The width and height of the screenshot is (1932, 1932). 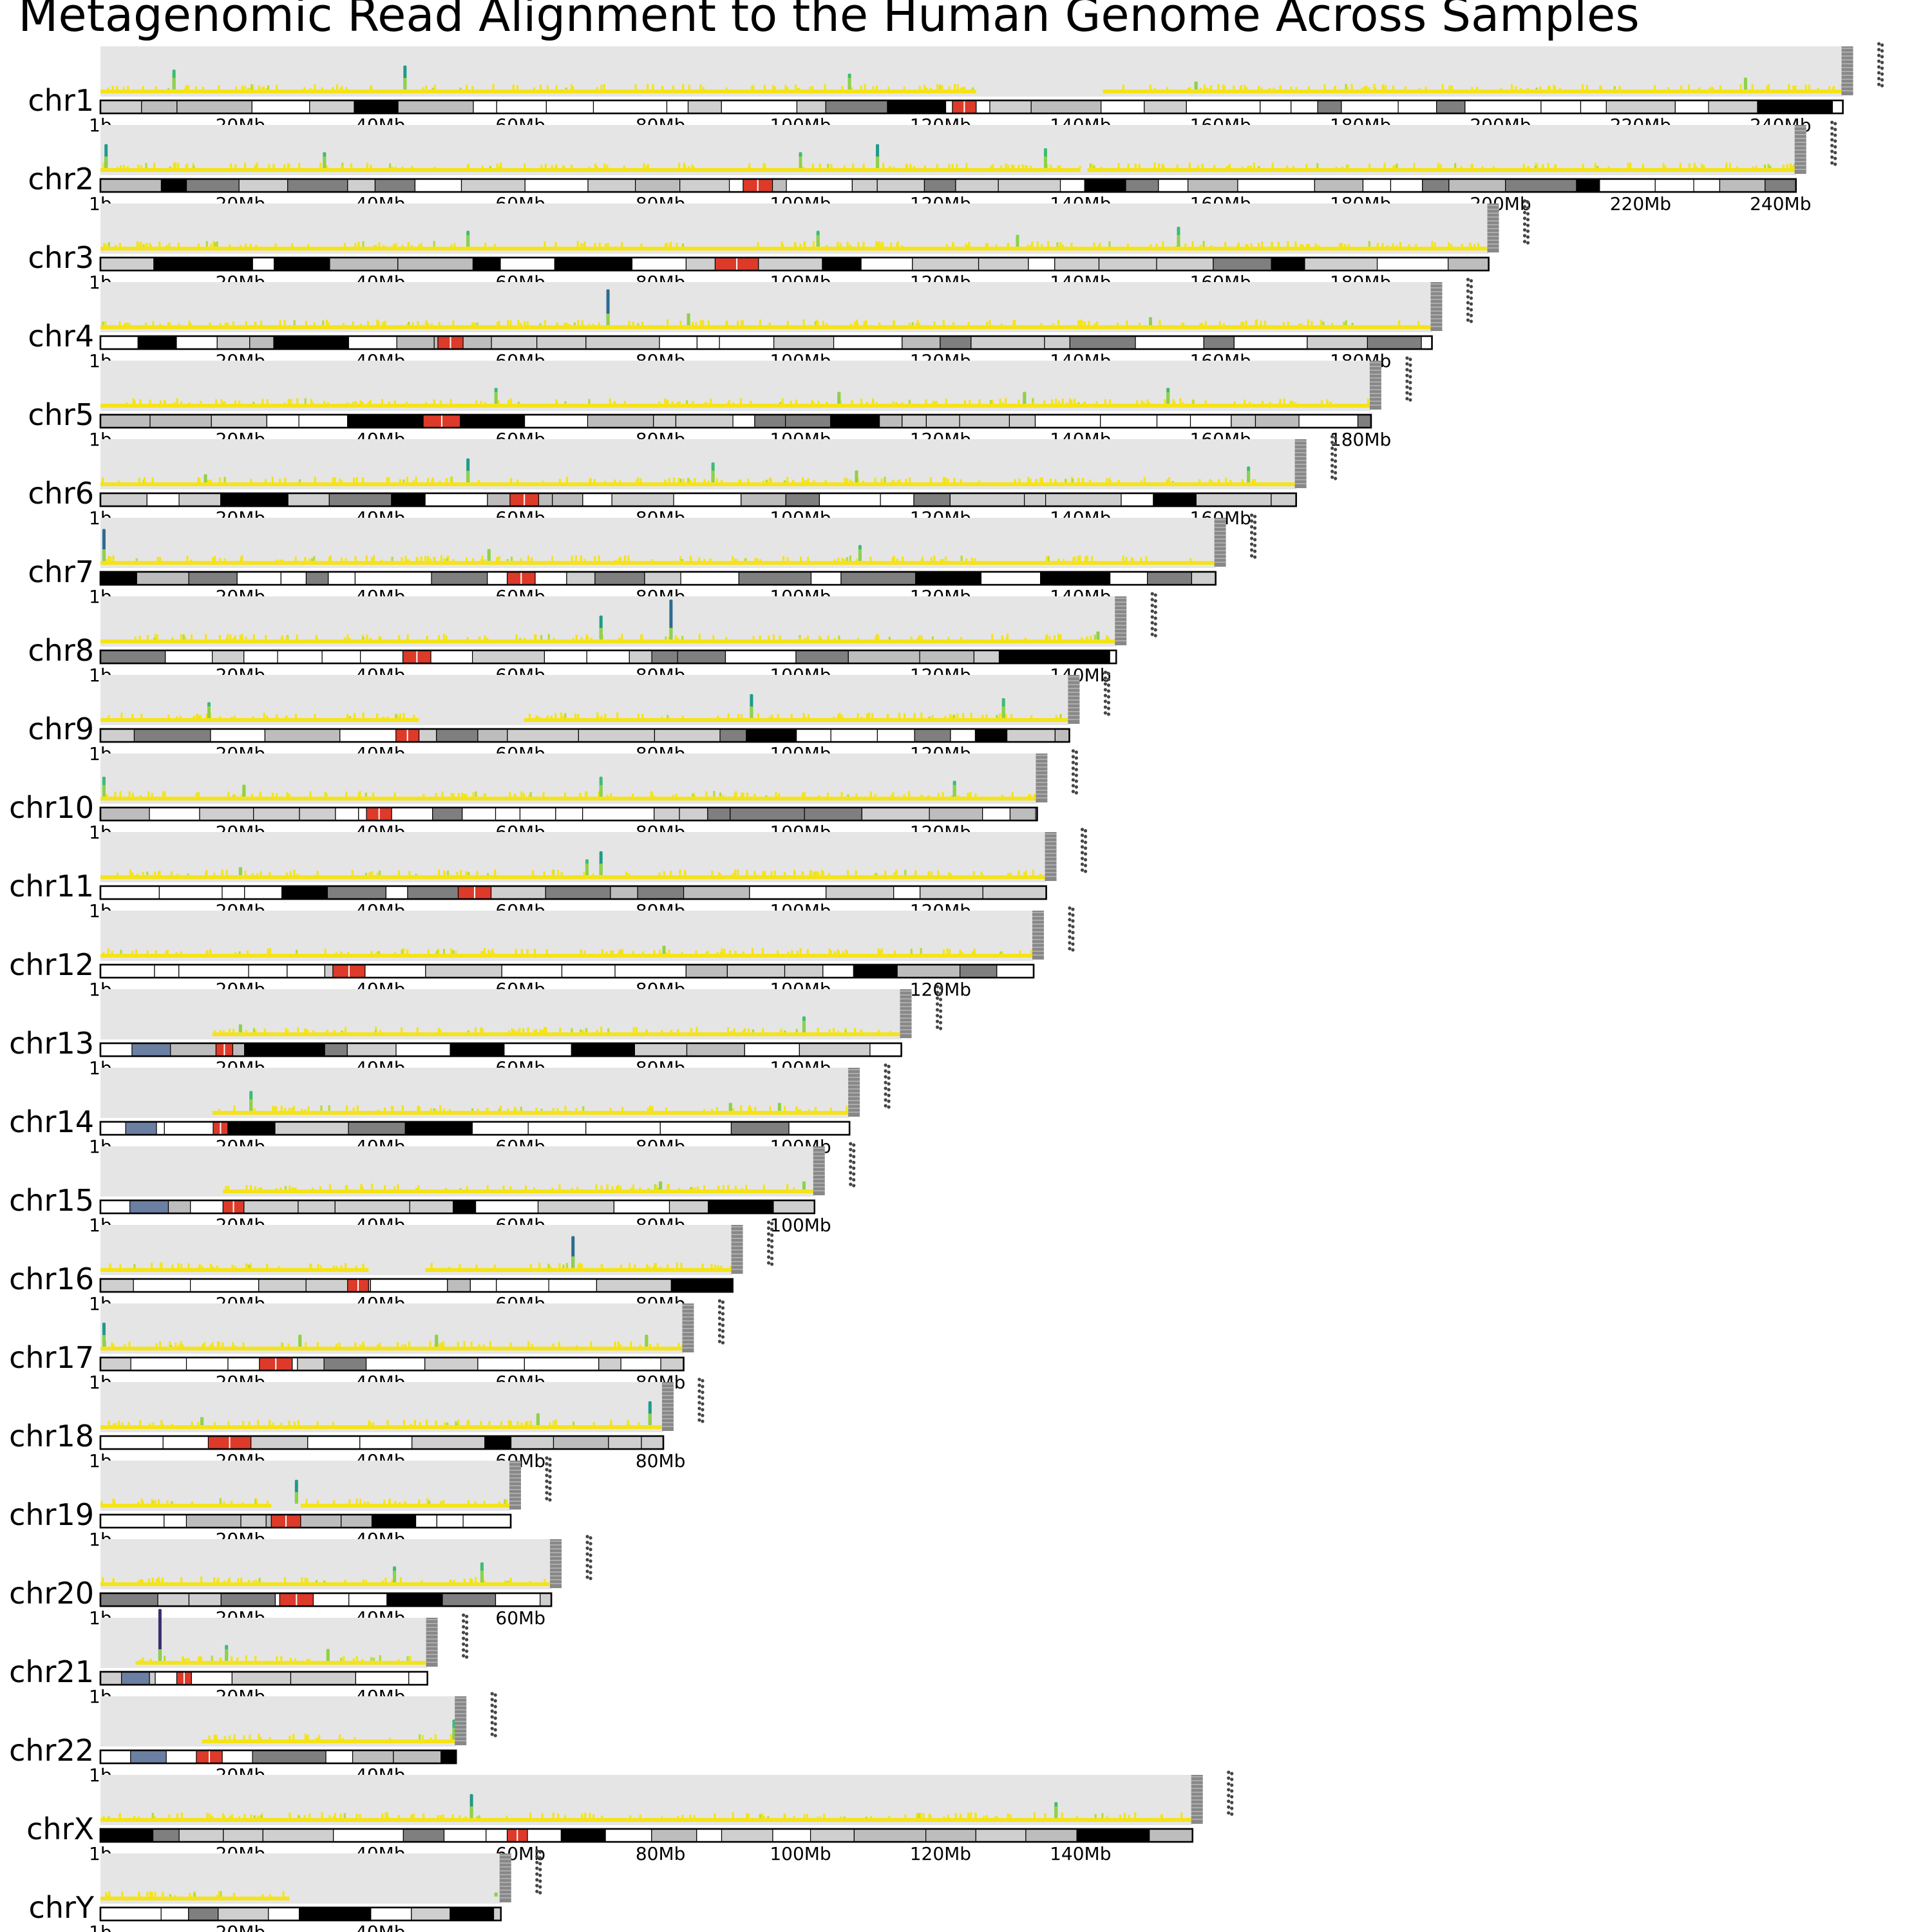 What do you see at coordinates (766, 307) in the screenshot?
I see `track-panel` at bounding box center [766, 307].